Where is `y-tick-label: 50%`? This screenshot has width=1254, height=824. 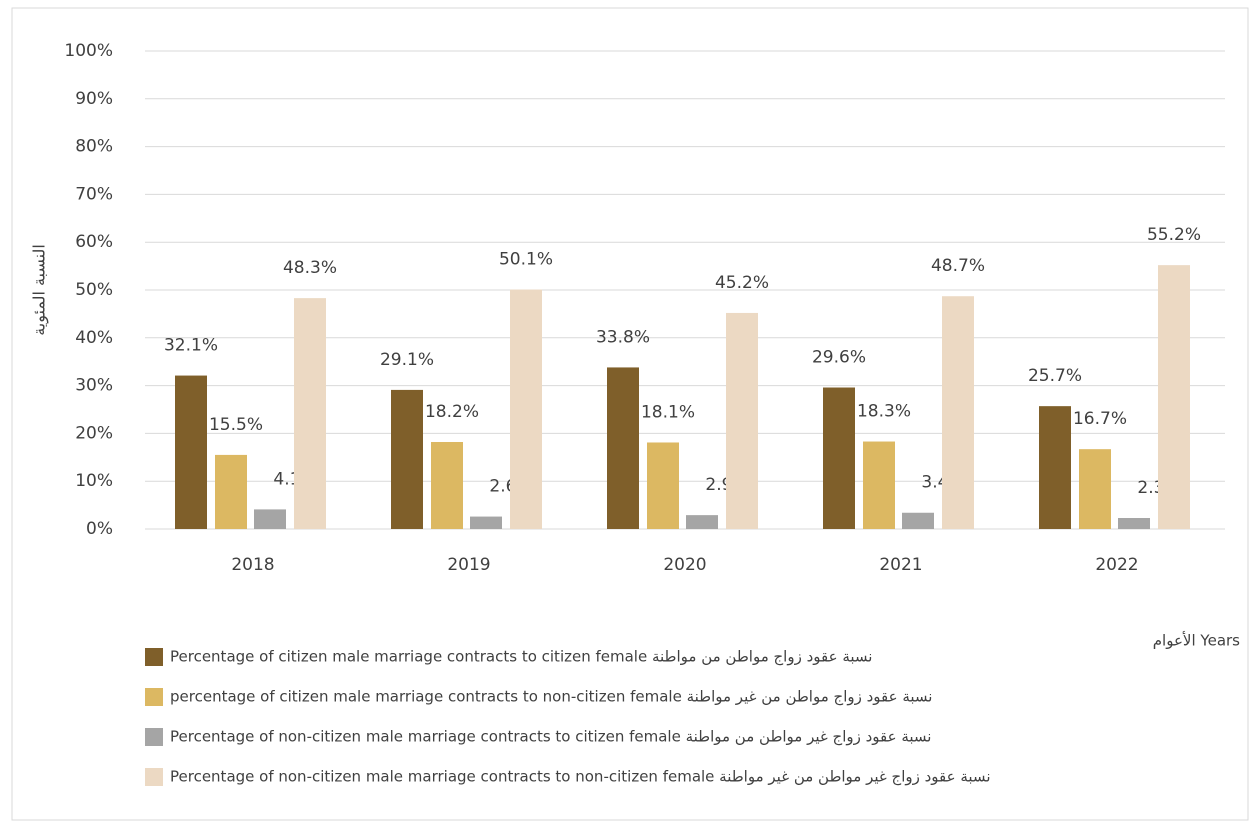 y-tick-label: 50% is located at coordinates (94, 290).